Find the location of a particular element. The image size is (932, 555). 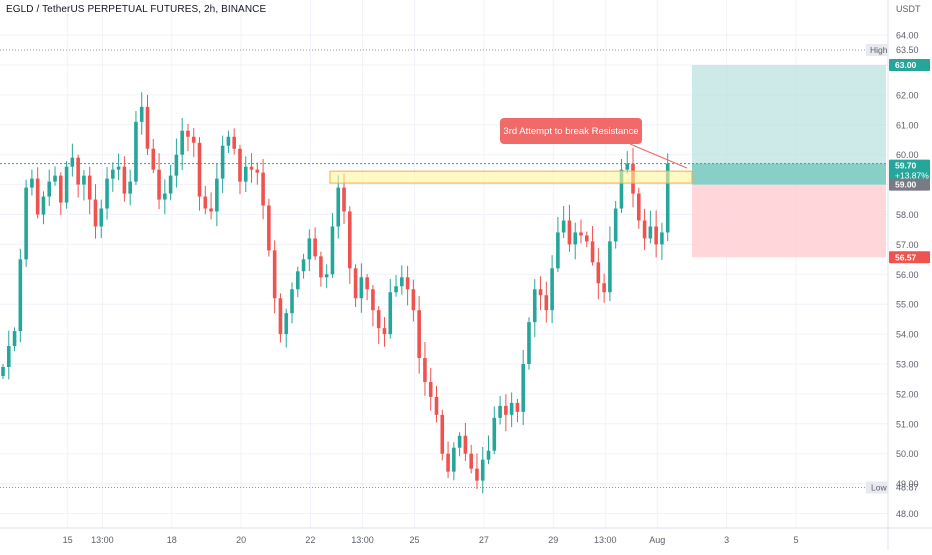

target-badge-bg is located at coordinates (909, 65).